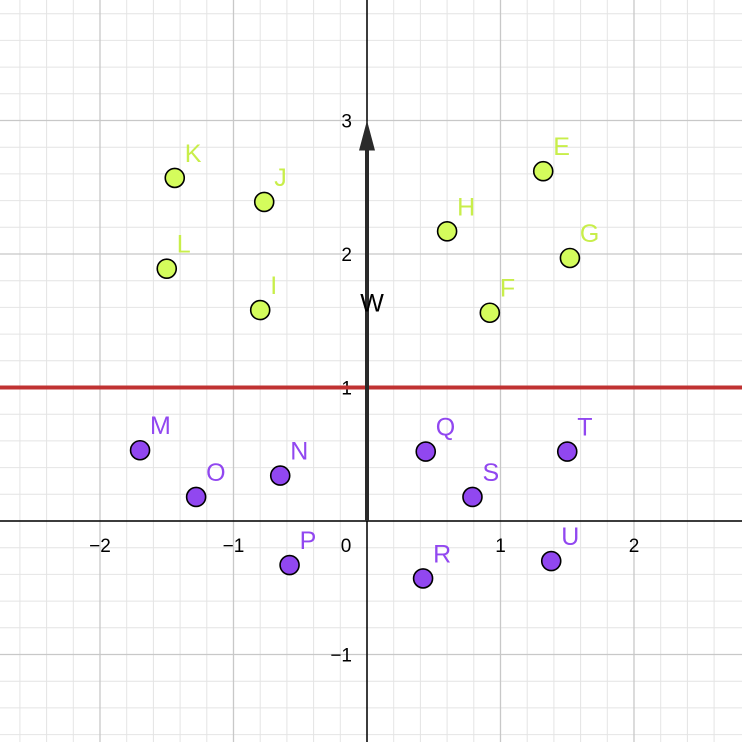 Image resolution: width=742 pixels, height=747 pixels. I want to click on point-label: N, so click(299, 452).